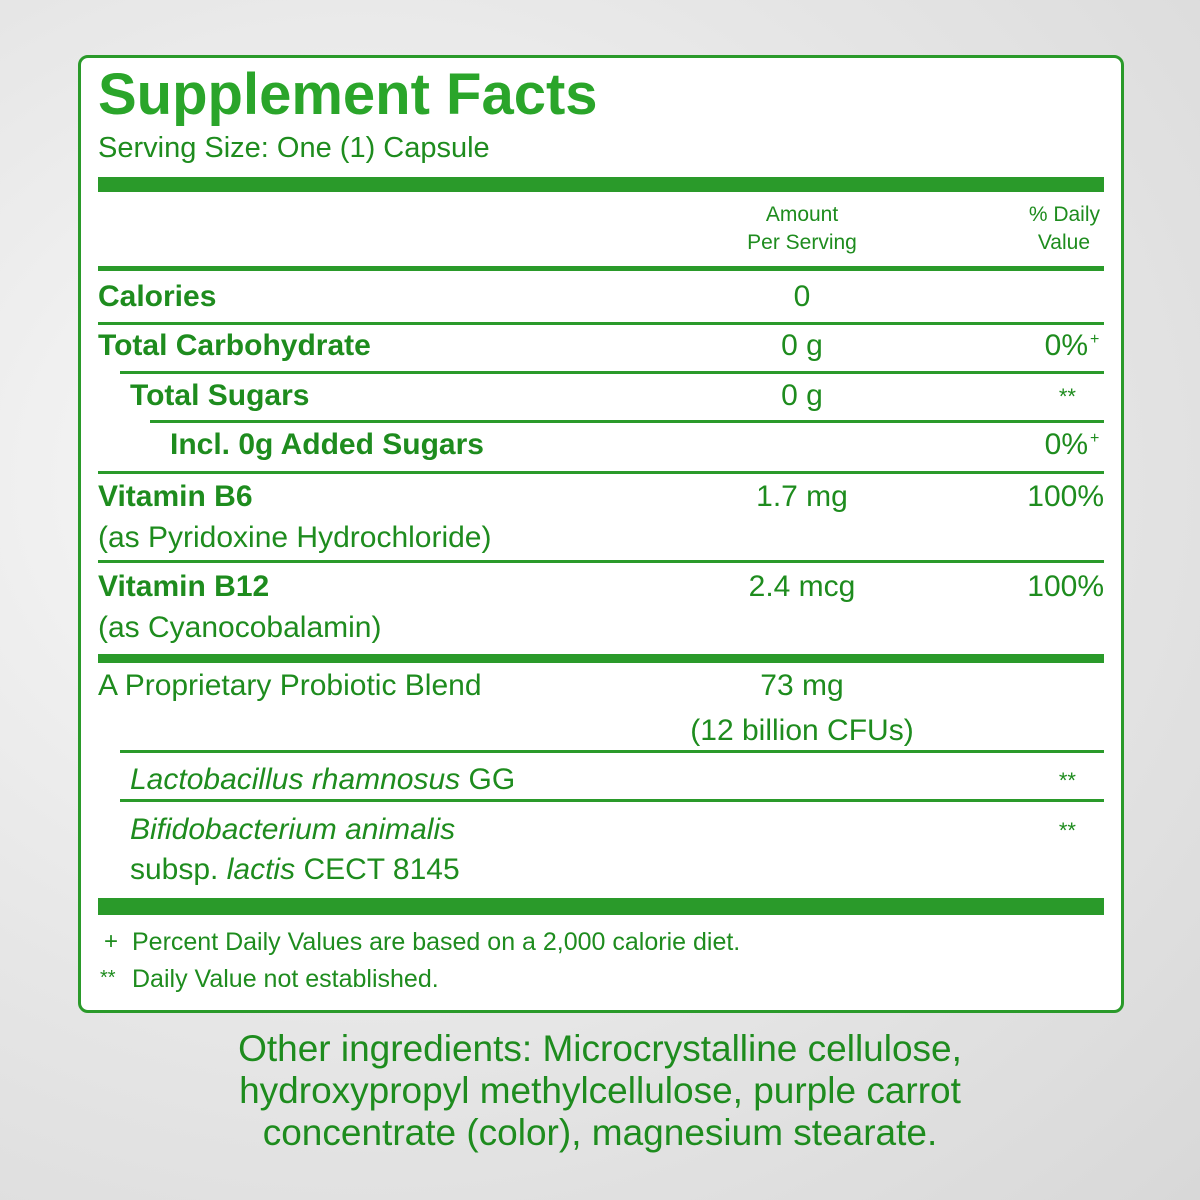 This screenshot has height=1200, width=1200. What do you see at coordinates (174, 869) in the screenshot?
I see `strain-subsp: subsp.` at bounding box center [174, 869].